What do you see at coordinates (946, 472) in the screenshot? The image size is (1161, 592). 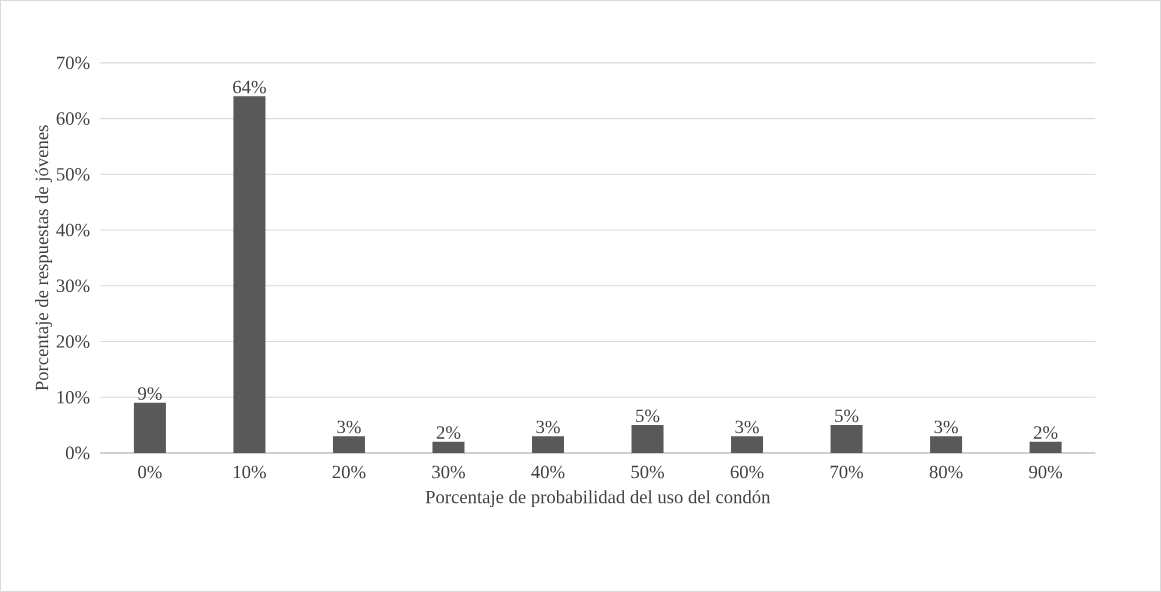 I see `x-tick-label: 80%` at bounding box center [946, 472].